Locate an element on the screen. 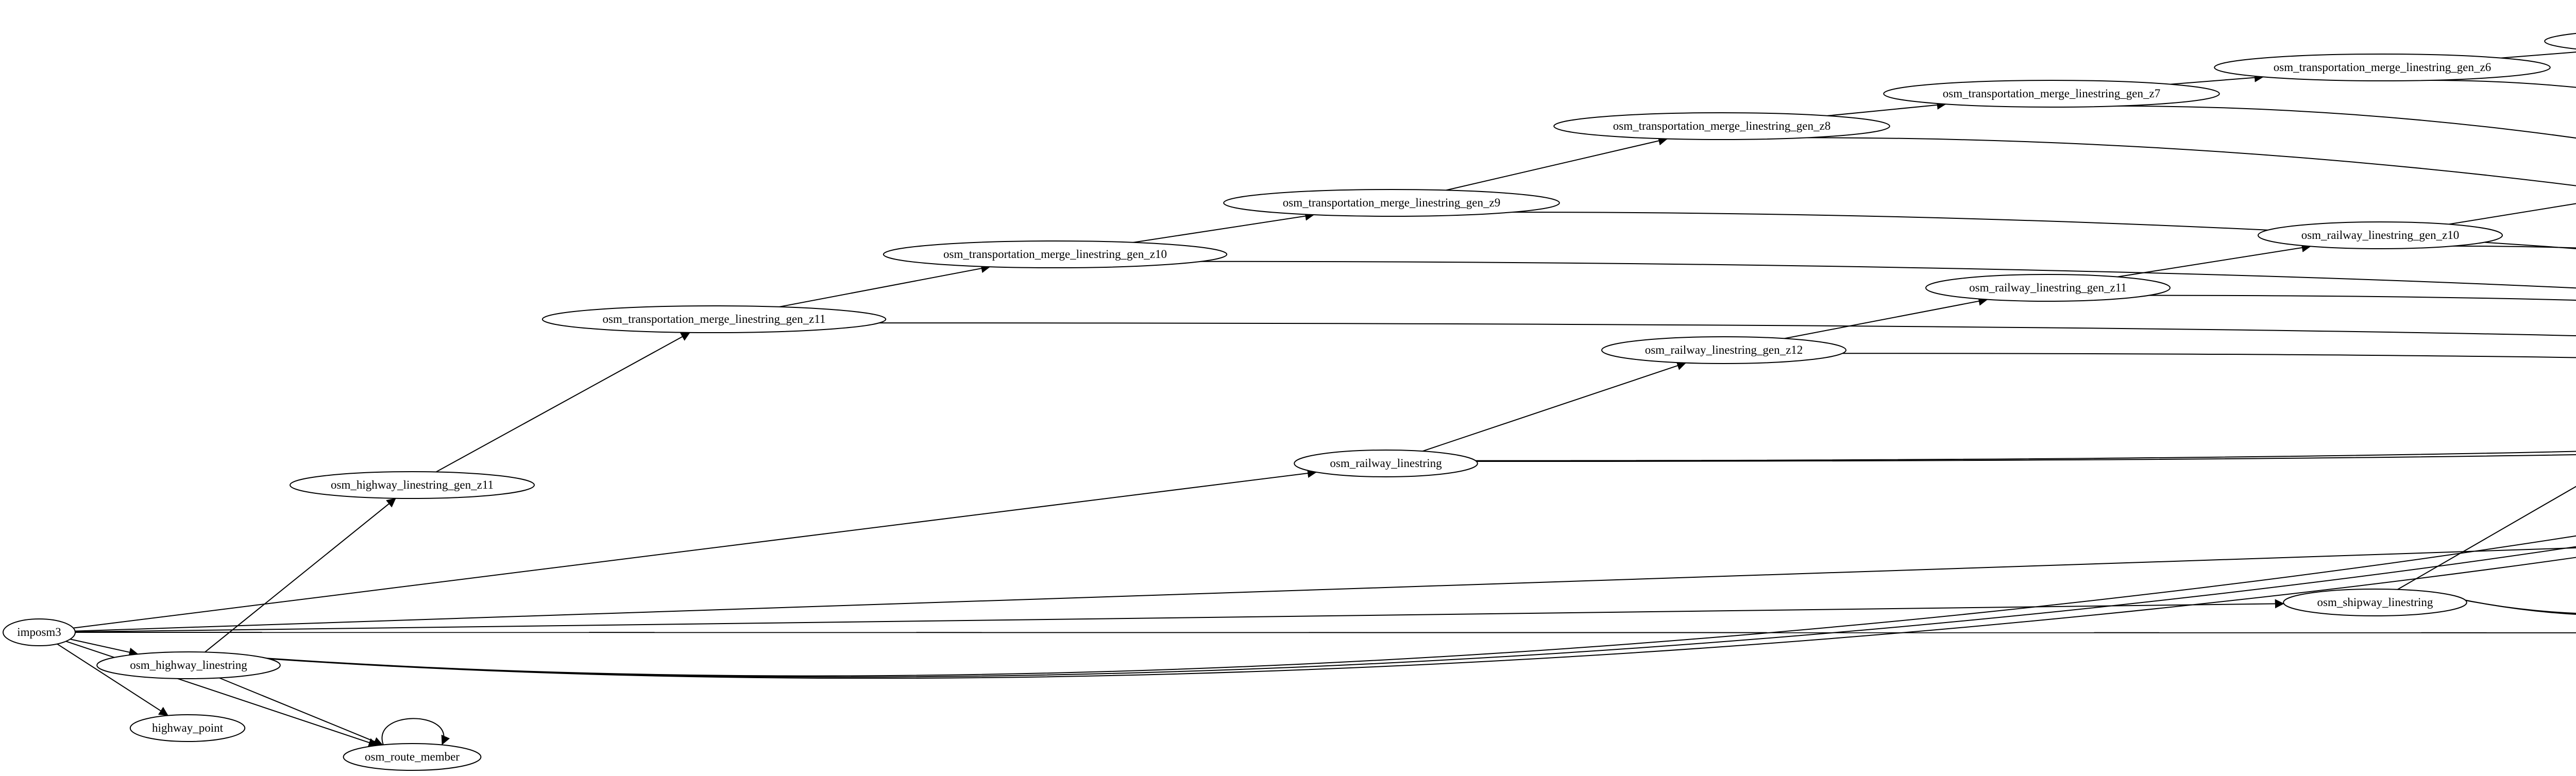  edge-imposm3-to-osm_railway_linestring is located at coordinates (695, 549).